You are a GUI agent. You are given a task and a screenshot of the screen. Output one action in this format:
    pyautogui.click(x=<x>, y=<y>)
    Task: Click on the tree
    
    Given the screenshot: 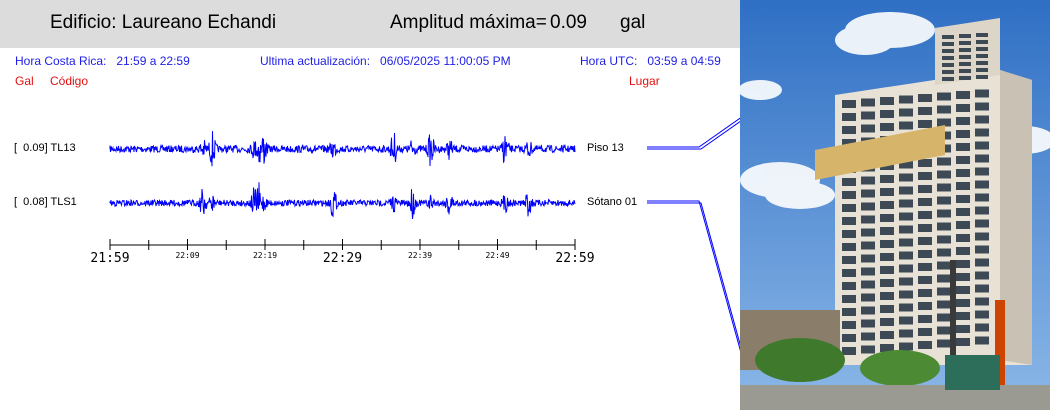 What is the action you would take?
    pyautogui.click(x=900, y=368)
    